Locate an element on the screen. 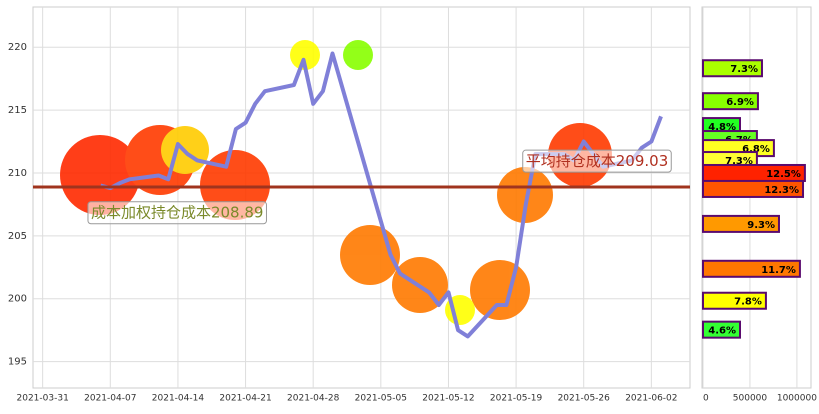 This screenshot has width=819, height=414. bar-label: 12.5% is located at coordinates (783, 174).